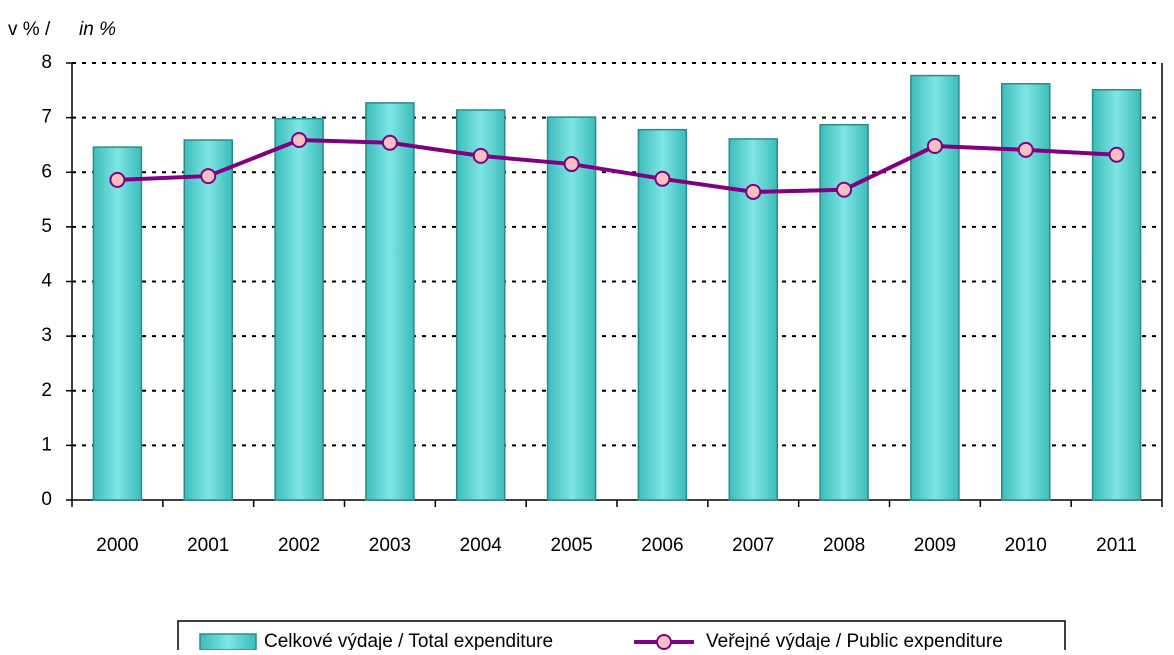 The image size is (1174, 655). Describe the element at coordinates (228, 642) in the screenshot. I see `legend-swatch` at that location.